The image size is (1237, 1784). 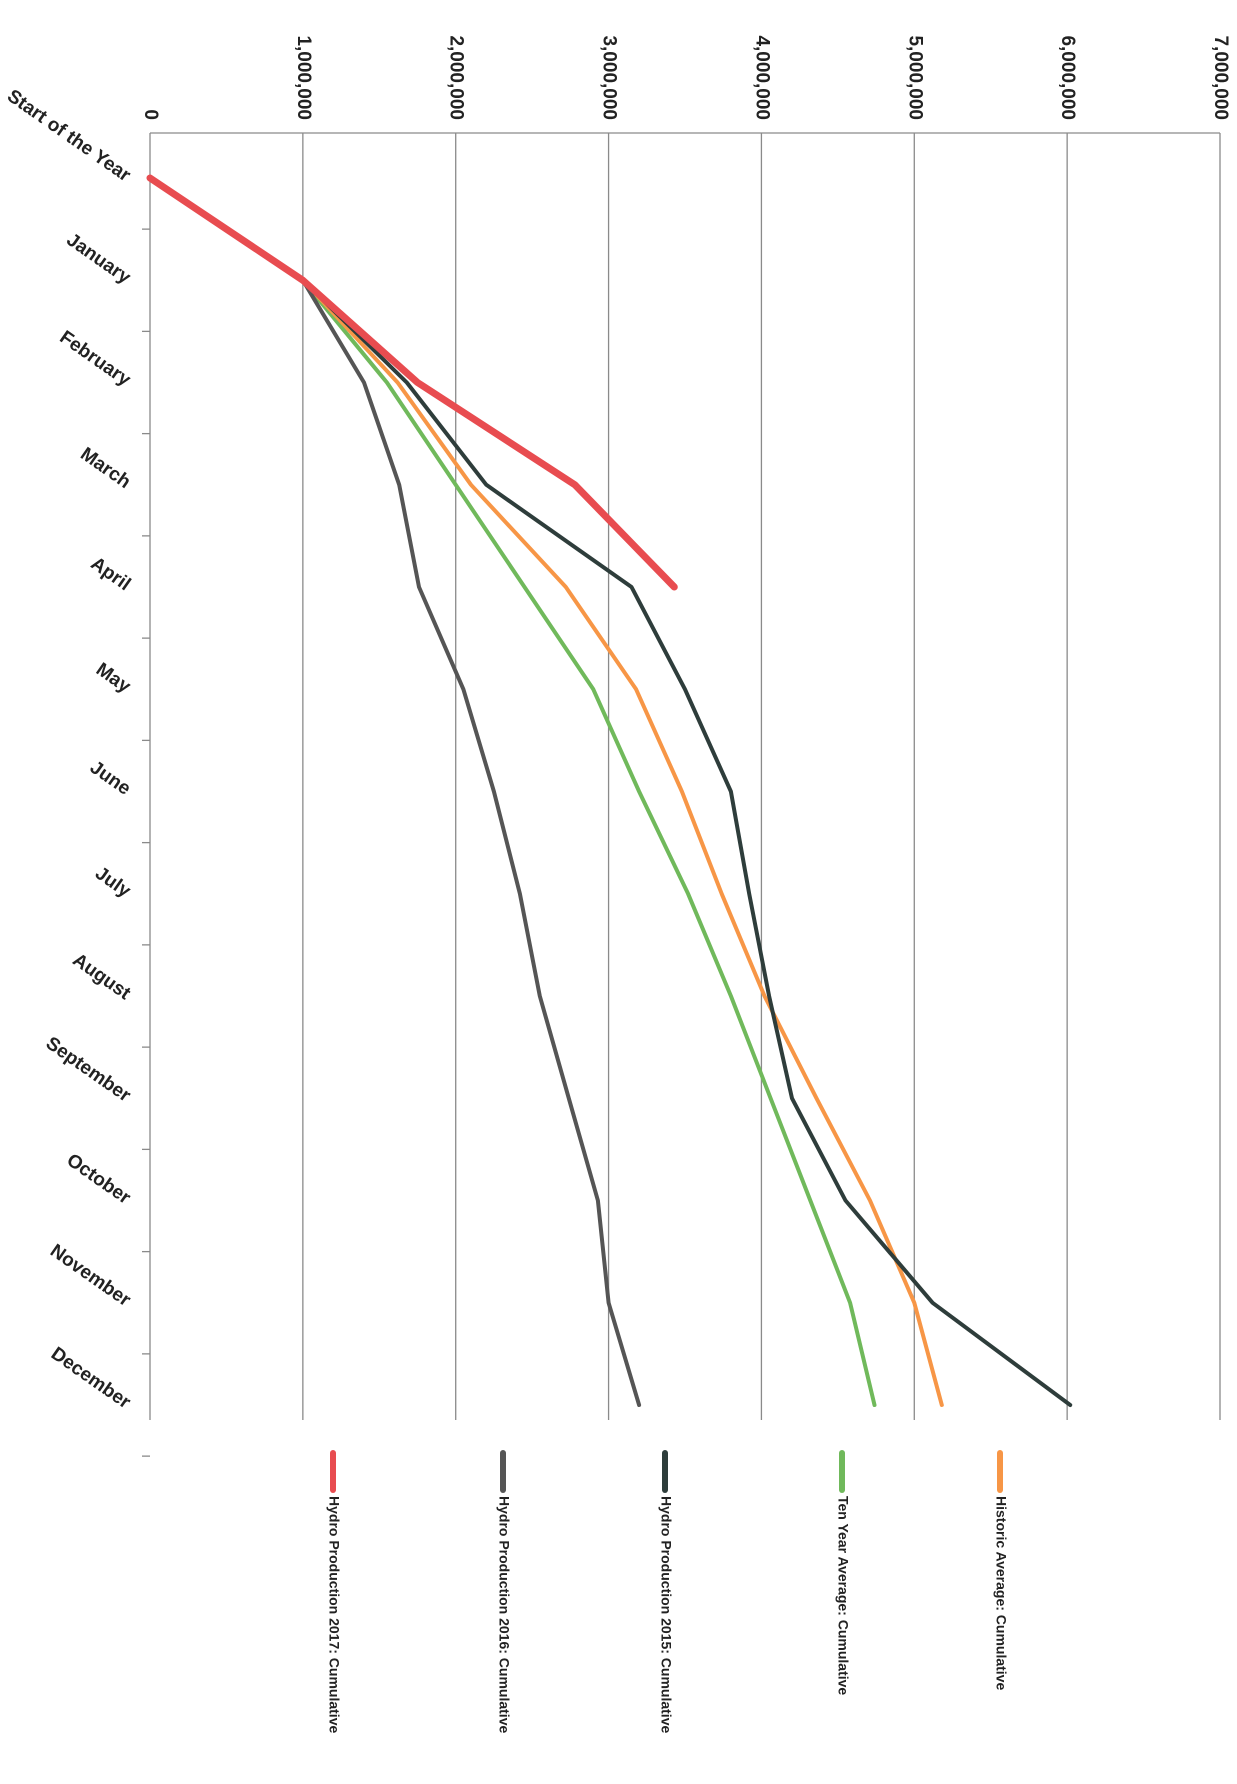 I want to click on category-label: September, so click(x=88, y=1070).